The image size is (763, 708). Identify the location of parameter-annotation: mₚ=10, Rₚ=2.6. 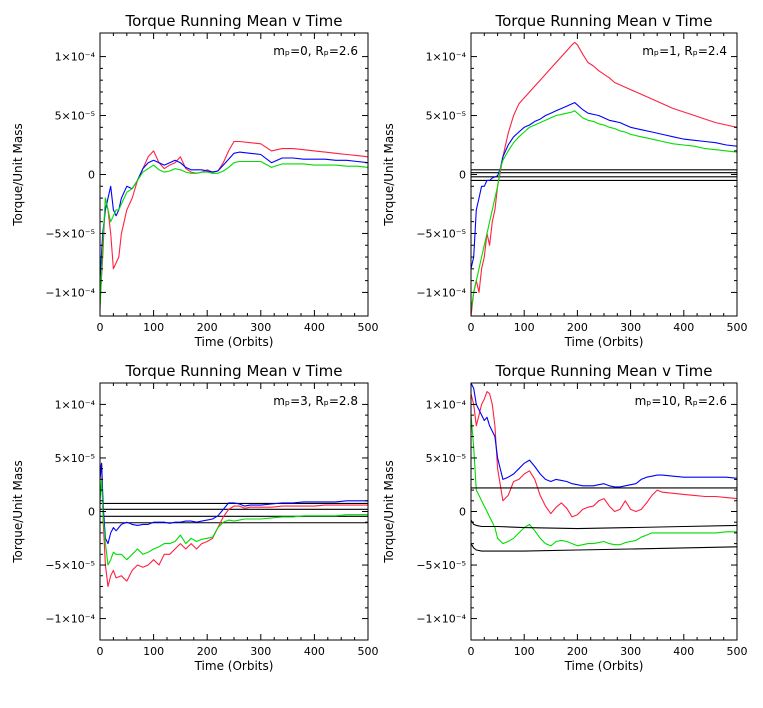
(681, 401).